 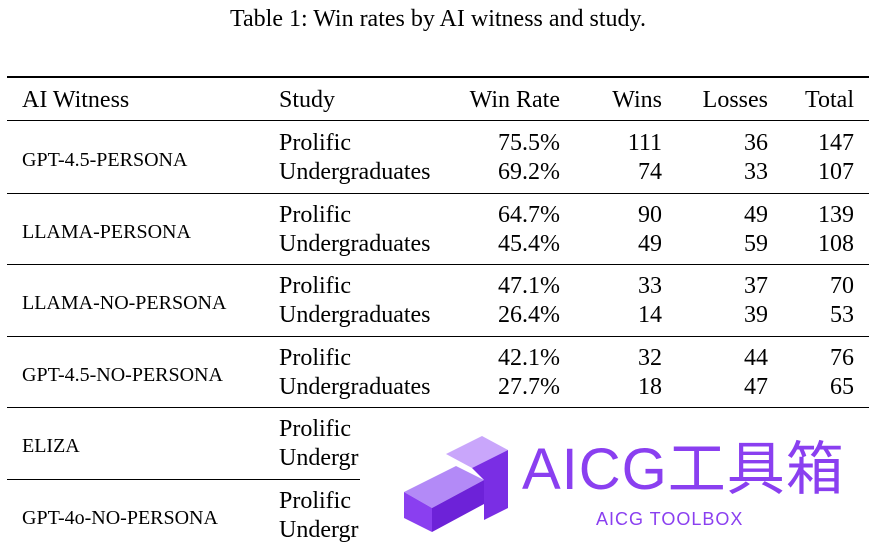 I want to click on header-wins: Wins, so click(x=637, y=100).